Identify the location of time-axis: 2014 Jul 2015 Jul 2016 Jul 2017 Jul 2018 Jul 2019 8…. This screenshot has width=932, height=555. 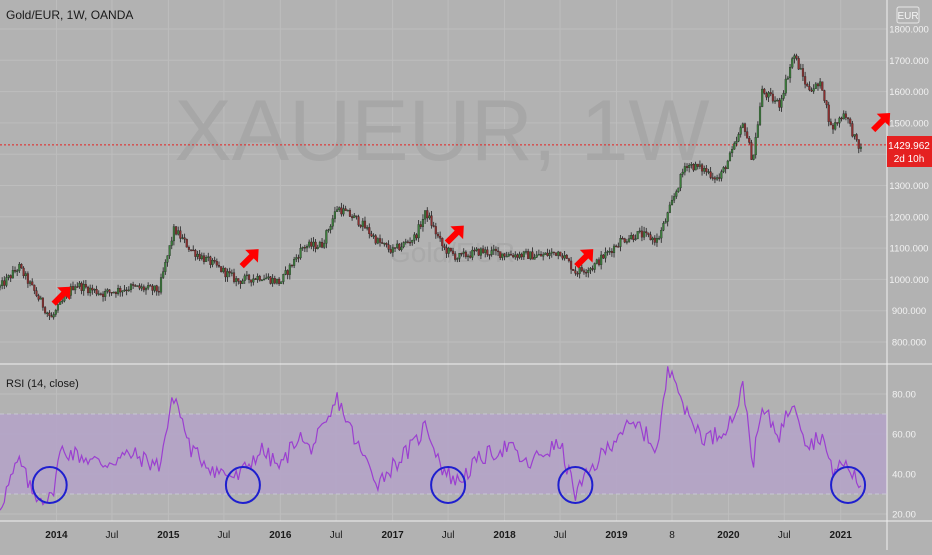
(448, 535).